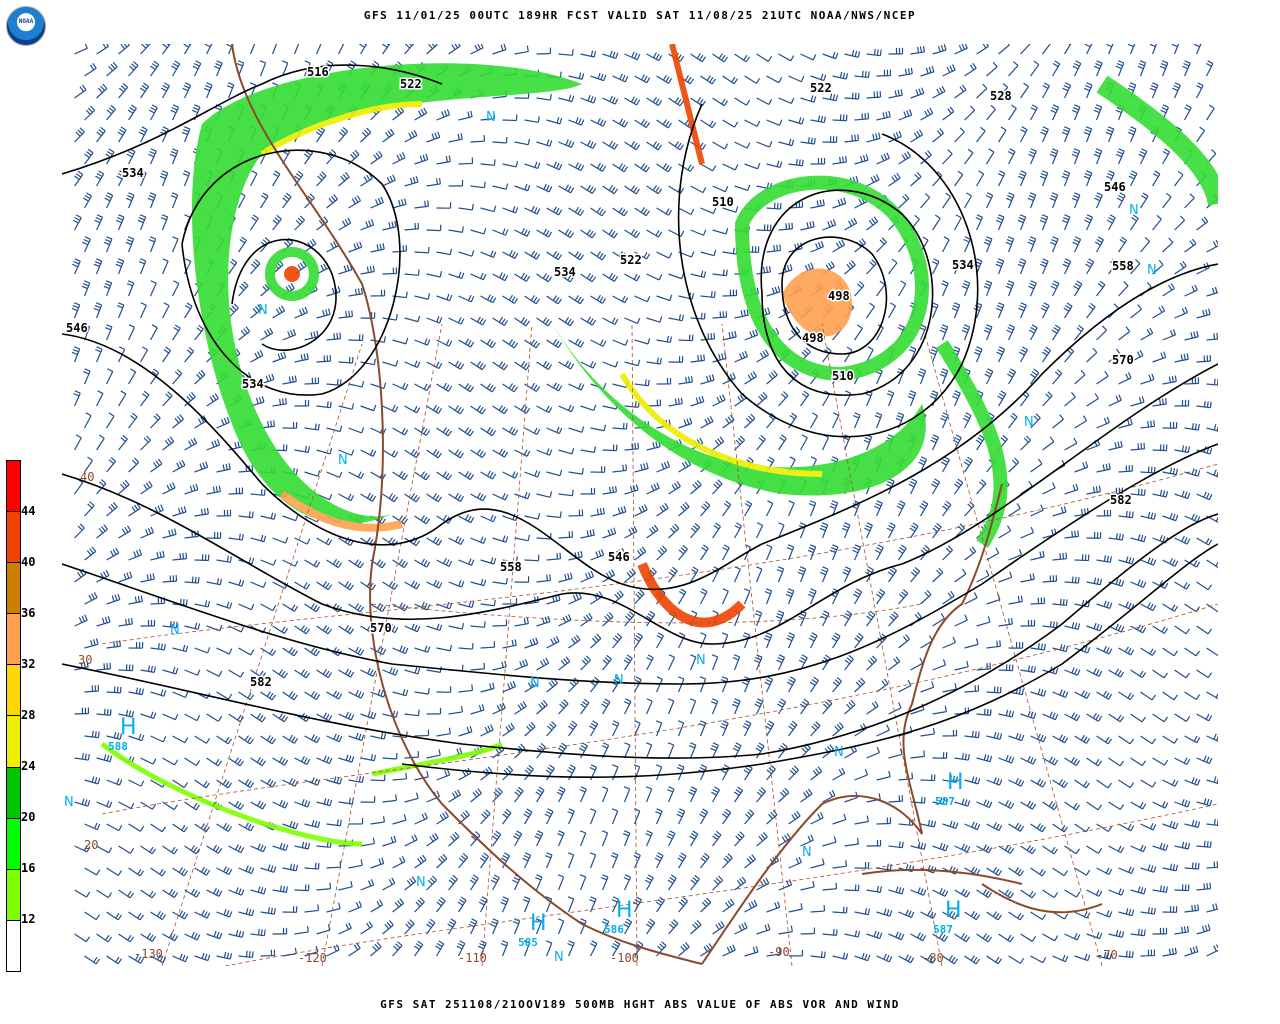  What do you see at coordinates (263, 310) in the screenshot?
I see `low-marker: N` at bounding box center [263, 310].